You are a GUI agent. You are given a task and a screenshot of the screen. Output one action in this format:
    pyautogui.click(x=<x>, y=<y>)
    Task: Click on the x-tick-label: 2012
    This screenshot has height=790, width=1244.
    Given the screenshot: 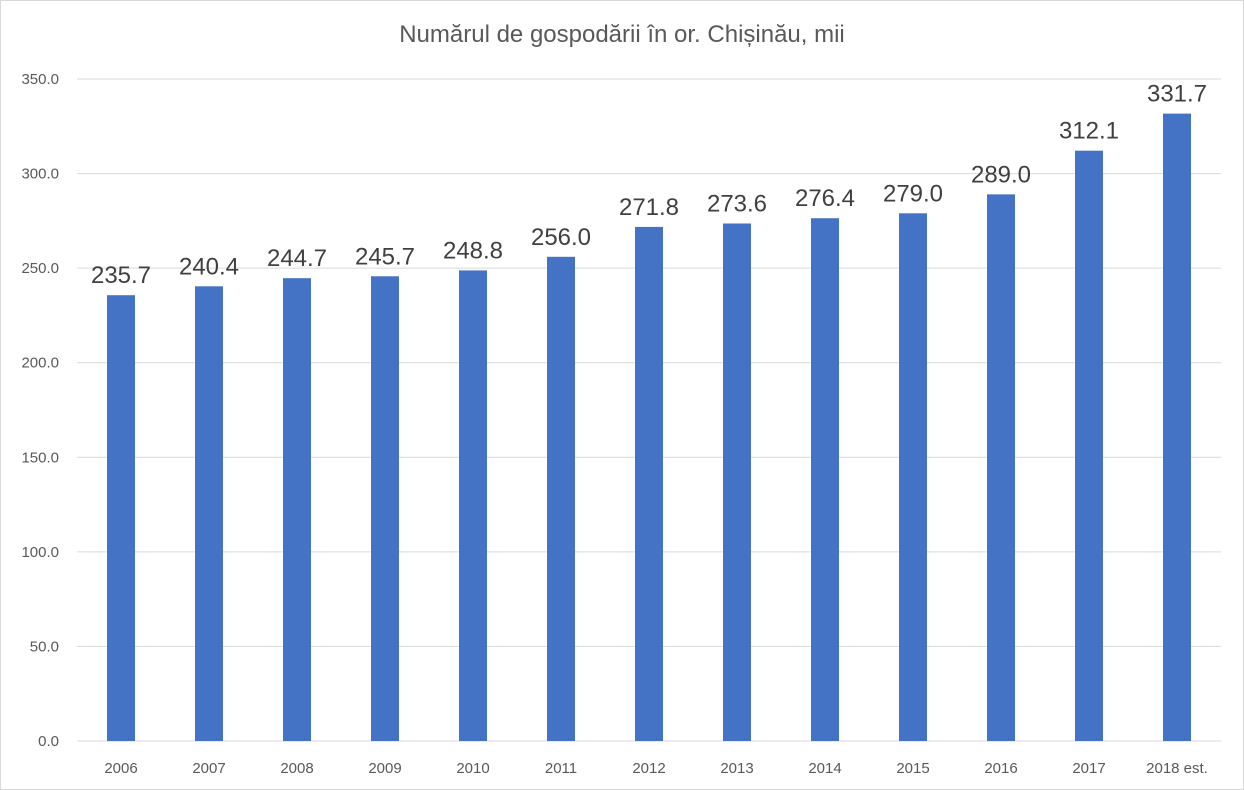 What is the action you would take?
    pyautogui.click(x=648, y=768)
    